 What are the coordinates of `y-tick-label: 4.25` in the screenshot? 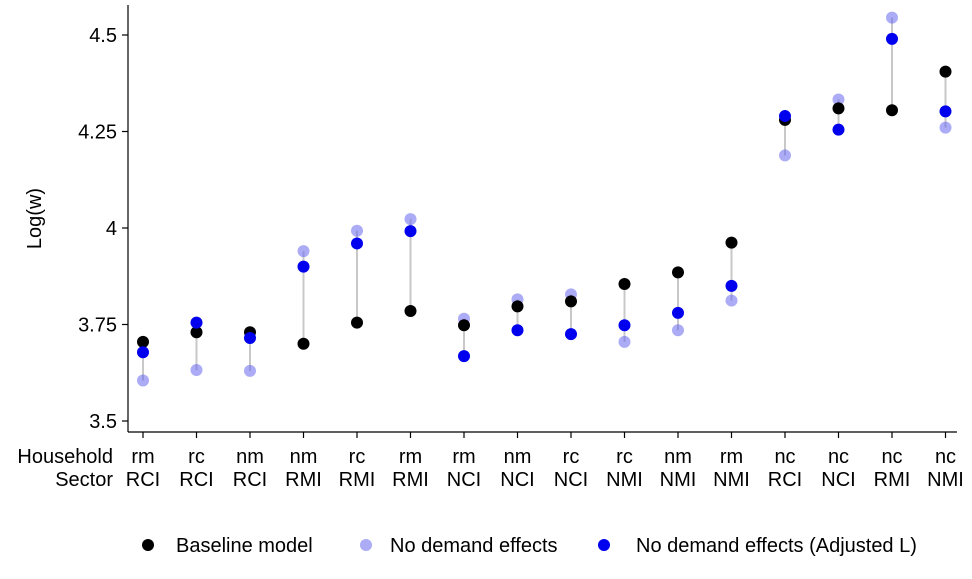 It's located at (97, 133).